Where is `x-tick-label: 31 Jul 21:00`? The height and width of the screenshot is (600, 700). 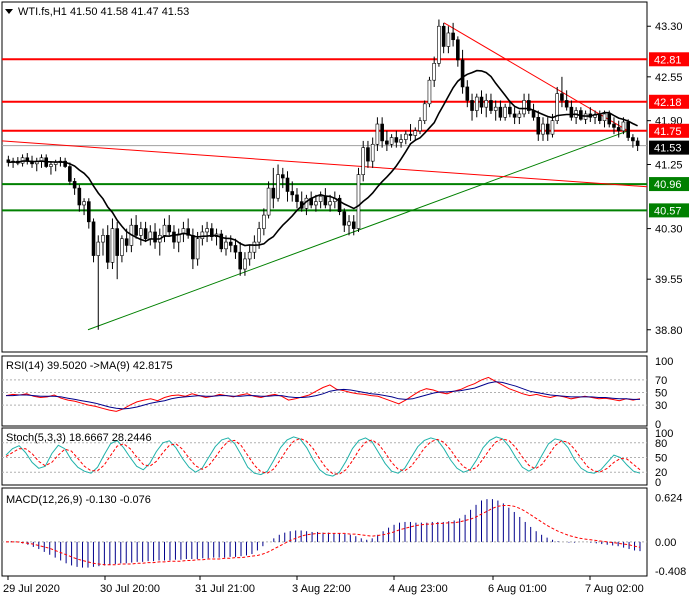
x-tick-label: 31 Jul 21:00 is located at coordinates (225, 589).